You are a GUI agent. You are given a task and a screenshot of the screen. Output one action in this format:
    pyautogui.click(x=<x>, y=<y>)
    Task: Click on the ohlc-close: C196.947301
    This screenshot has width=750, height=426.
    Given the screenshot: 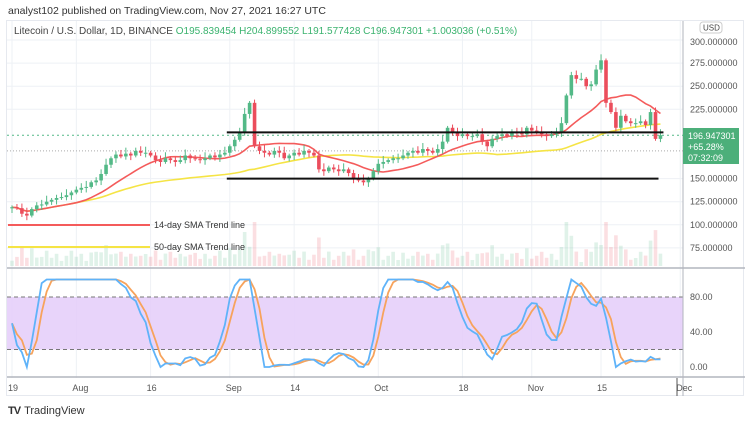 What is the action you would take?
    pyautogui.click(x=393, y=31)
    